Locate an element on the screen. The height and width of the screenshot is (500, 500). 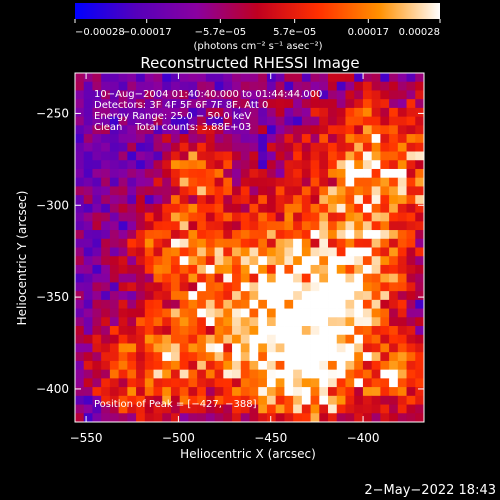
peak-position-label: Position of Peak = [−427, −388] is located at coordinates (175, 404).